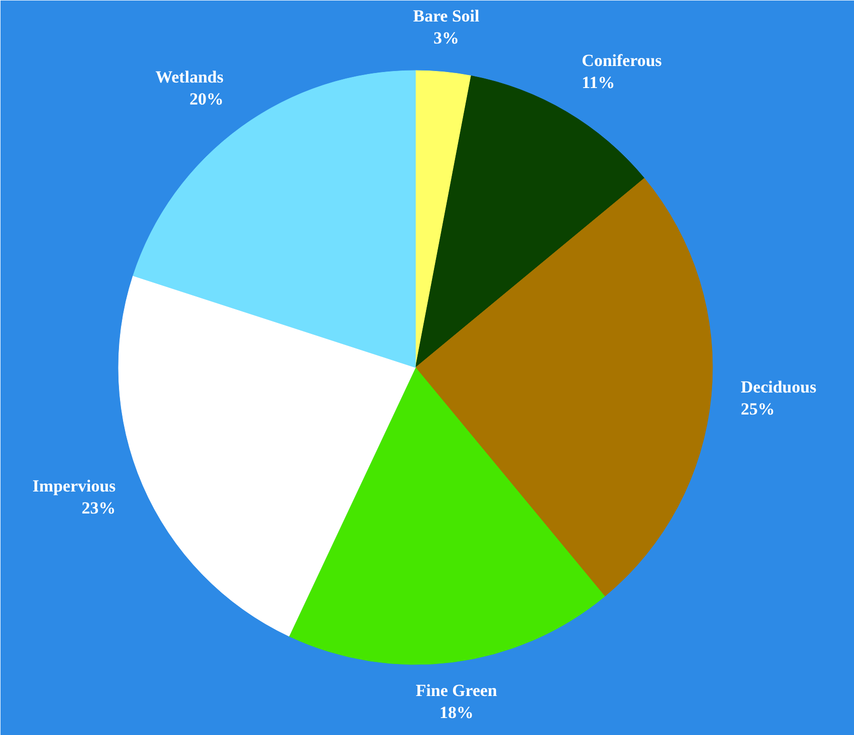  Describe the element at coordinates (189, 77) in the screenshot. I see `slice-label: Wetlands` at that location.